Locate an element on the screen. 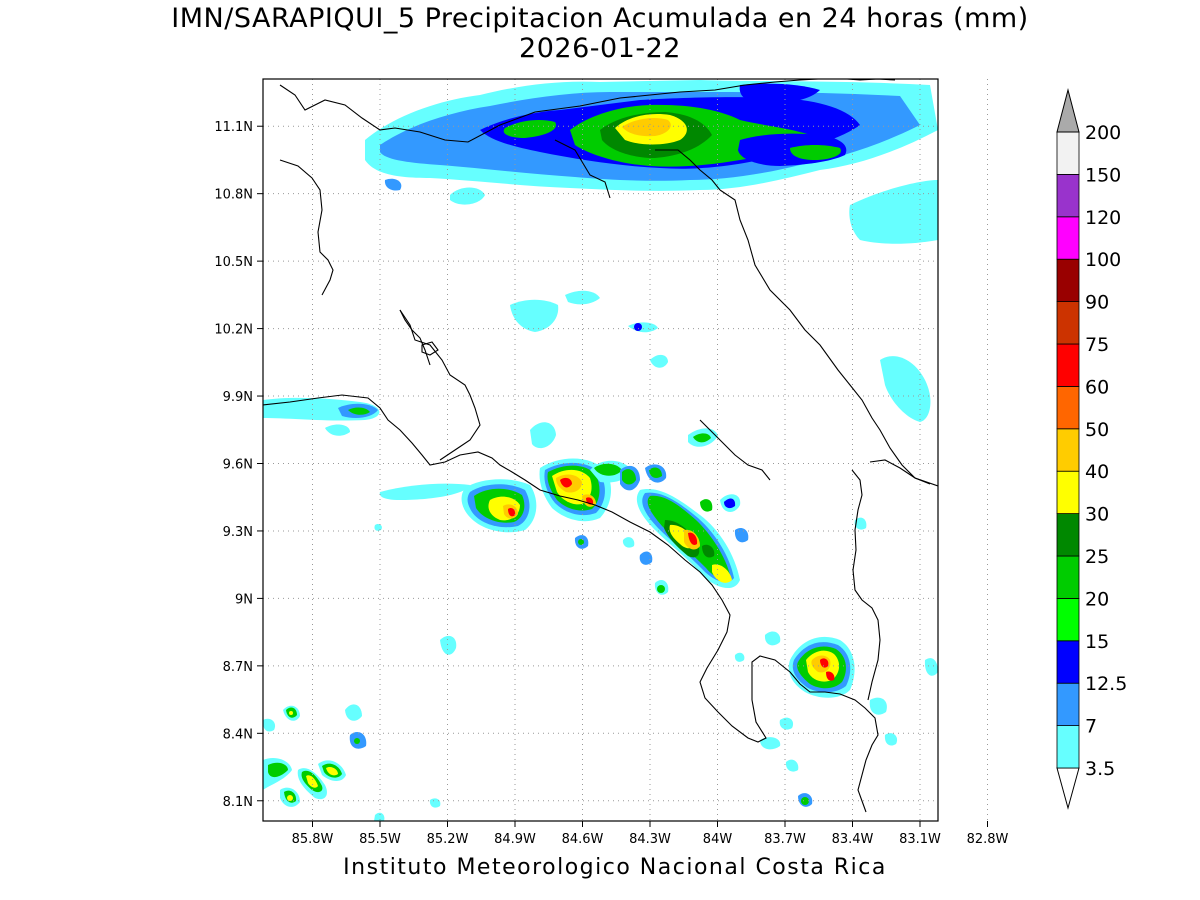 The width and height of the screenshot is (1200, 900). panama-border is located at coordinates (866, 585).